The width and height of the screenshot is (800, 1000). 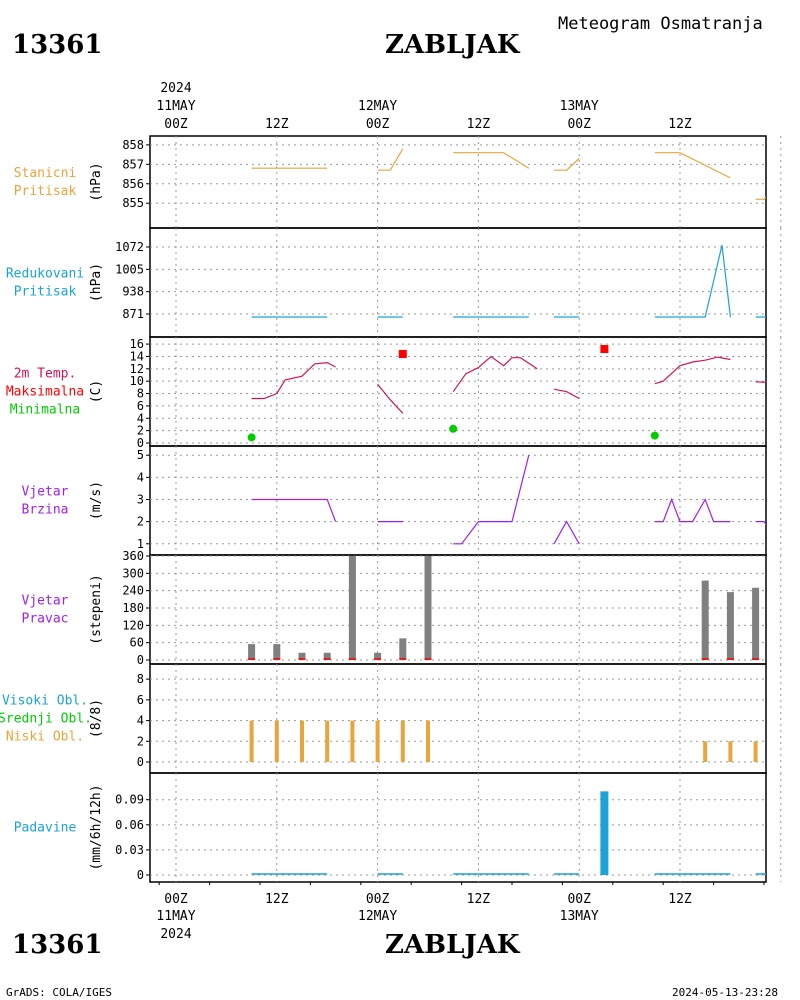 What do you see at coordinates (129, 800) in the screenshot?
I see `y-tick-label: 0.09` at bounding box center [129, 800].